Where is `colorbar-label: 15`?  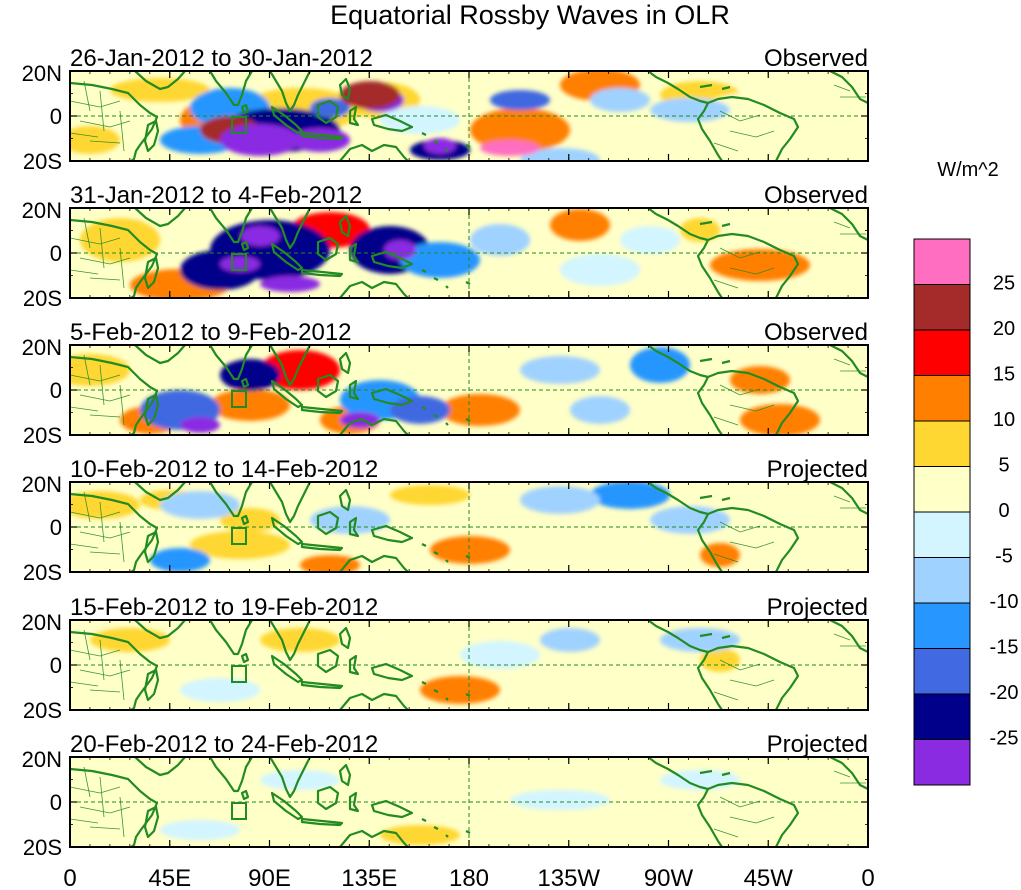
colorbar-label: 15 is located at coordinates (1004, 375).